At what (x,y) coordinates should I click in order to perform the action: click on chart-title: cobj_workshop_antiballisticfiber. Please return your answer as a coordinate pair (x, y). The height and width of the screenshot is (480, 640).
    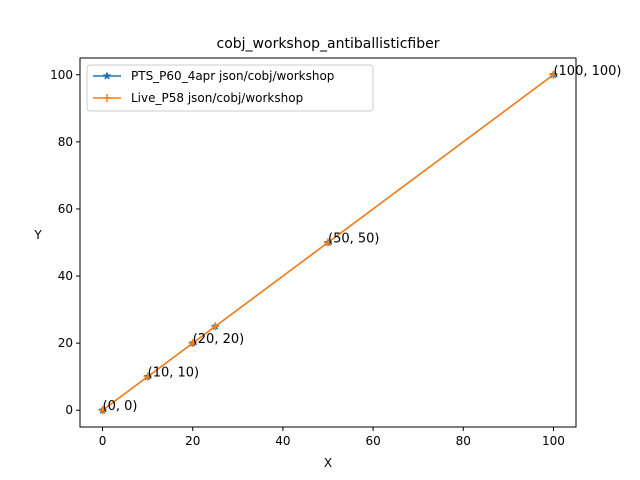
    Looking at the image, I should click on (328, 44).